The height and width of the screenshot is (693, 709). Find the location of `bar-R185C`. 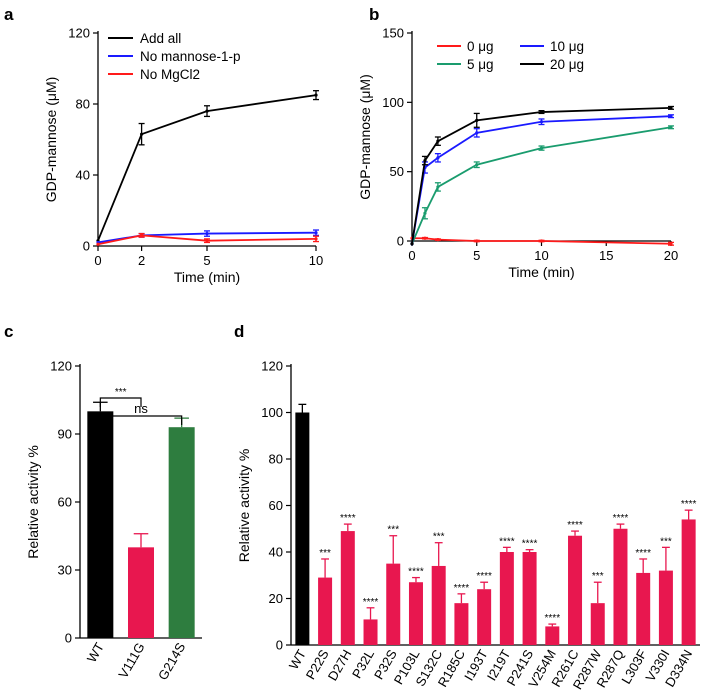

bar-R185C is located at coordinates (461, 624).